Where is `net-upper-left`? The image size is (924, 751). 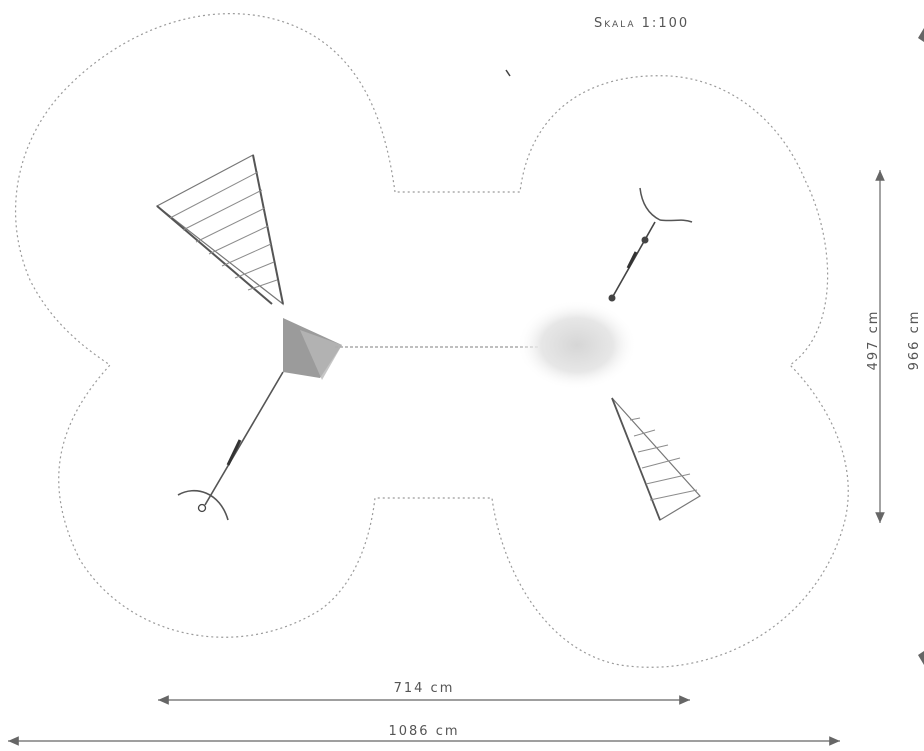 net-upper-left is located at coordinates (219, 230).